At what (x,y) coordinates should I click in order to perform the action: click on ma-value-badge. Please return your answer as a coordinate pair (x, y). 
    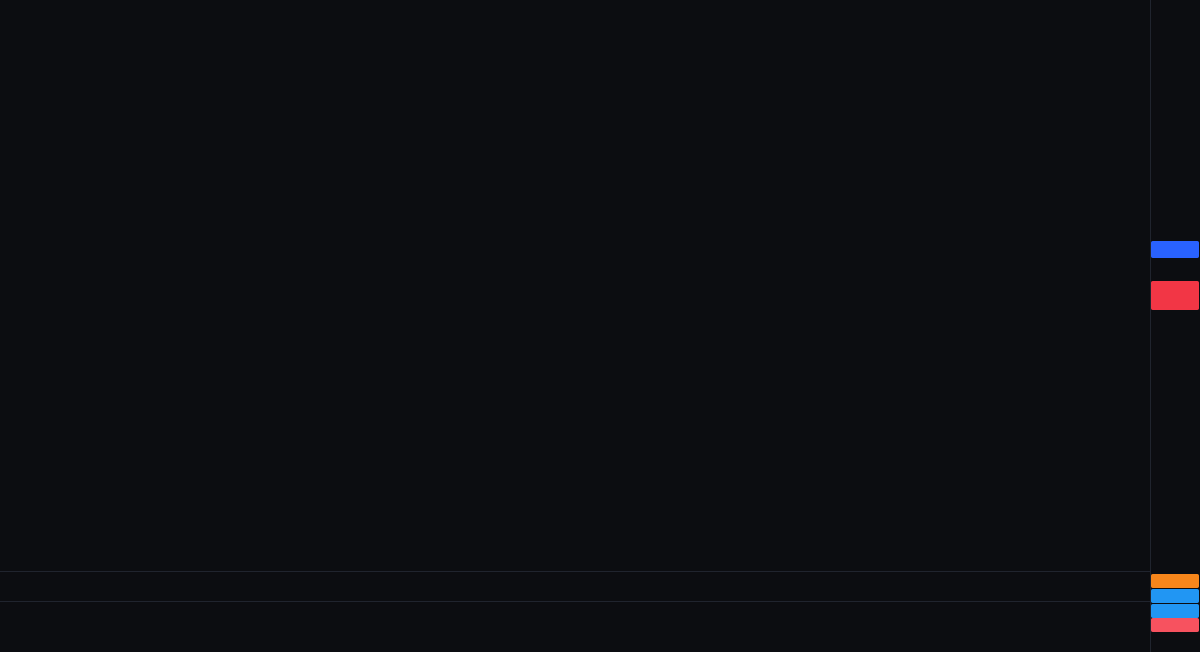
    Looking at the image, I should click on (1175, 249).